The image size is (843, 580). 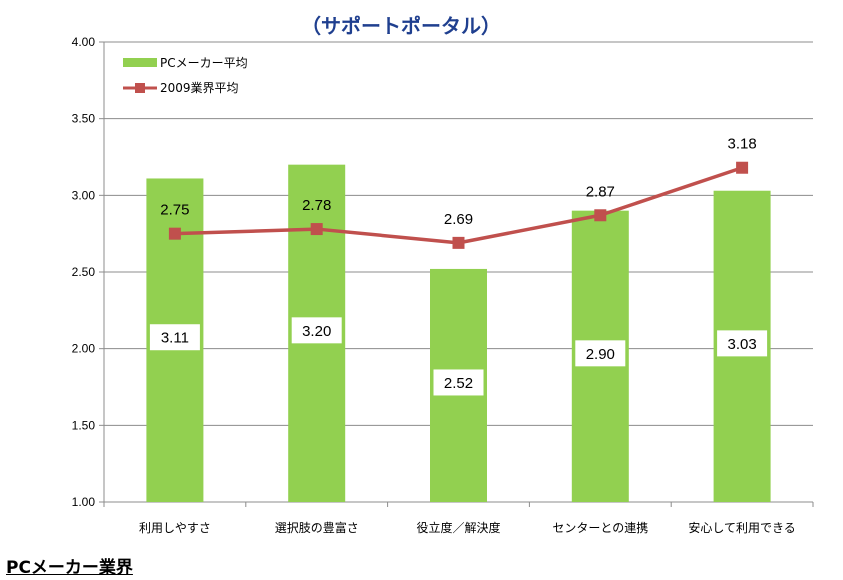 I want to click on y-tick-label: 1.00, so click(x=84, y=502).